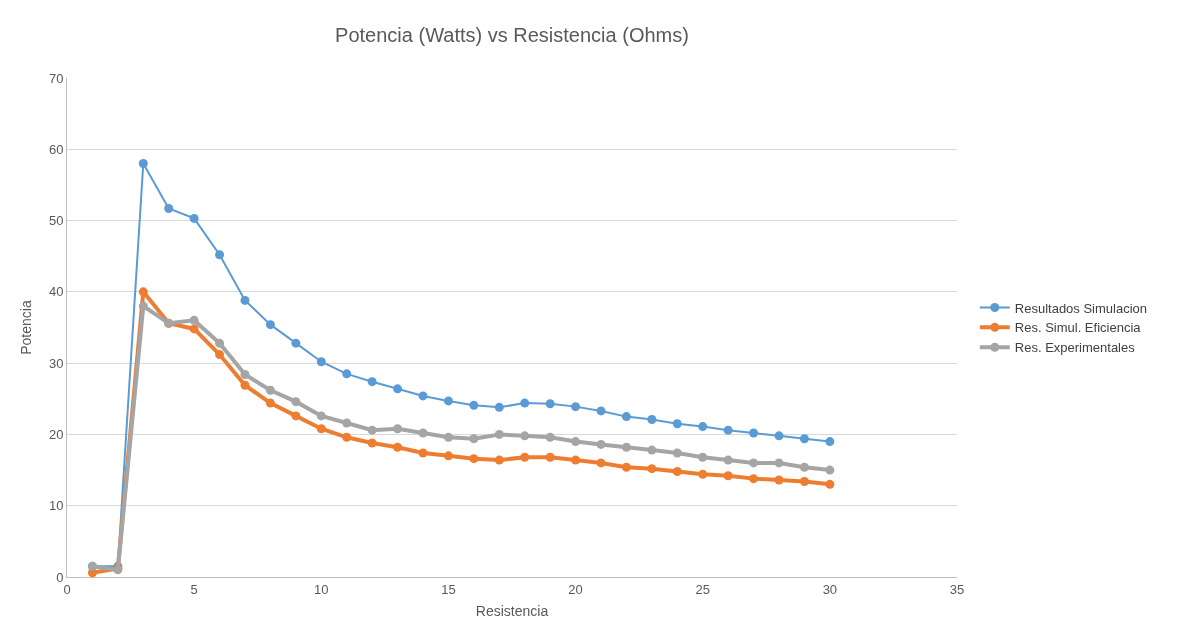 This screenshot has height=638, width=1201. I want to click on x-tick-label: 5, so click(194, 589).